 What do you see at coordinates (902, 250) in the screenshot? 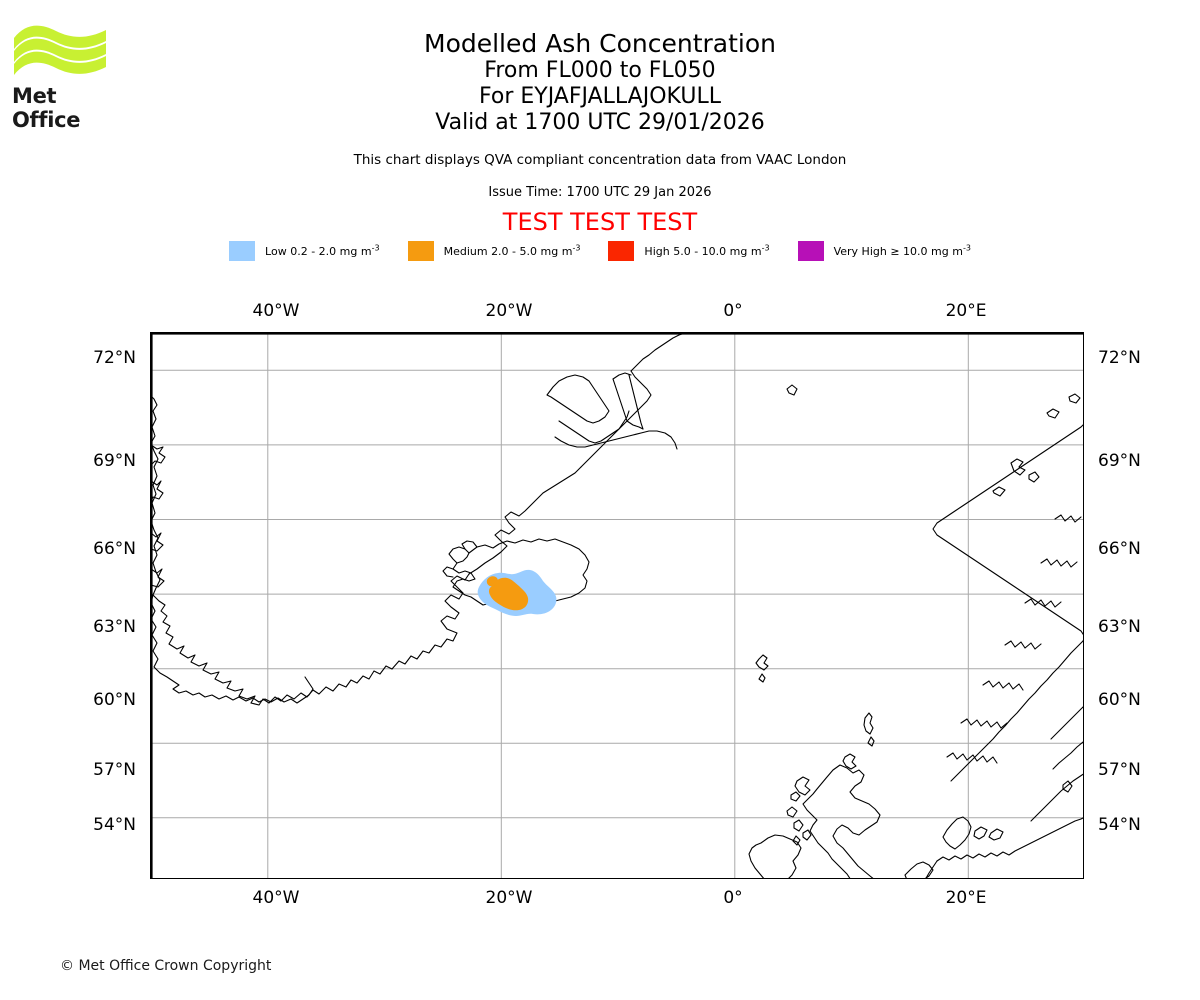
I see `legend-label-very-high: Very High ≥ 10.0 mg m-3` at bounding box center [902, 250].